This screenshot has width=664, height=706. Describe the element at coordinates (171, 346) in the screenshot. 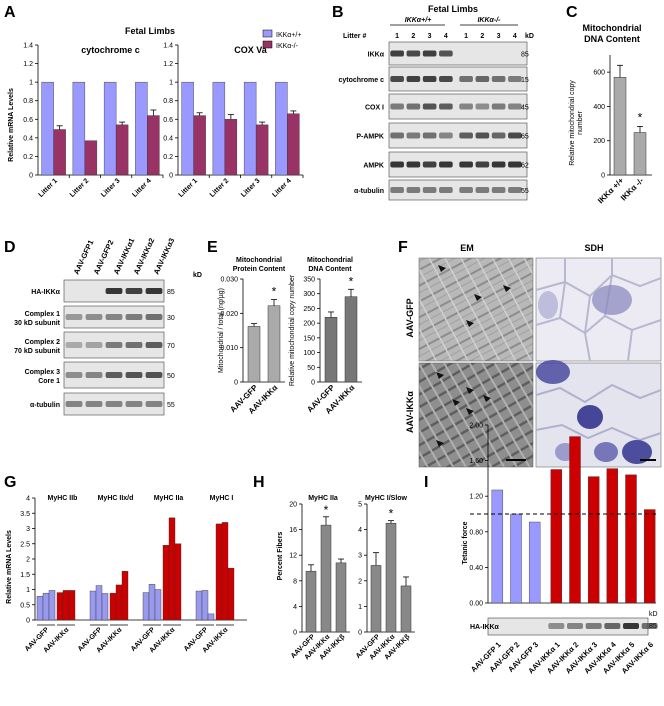

I see `blot-kd-label: 70` at that location.